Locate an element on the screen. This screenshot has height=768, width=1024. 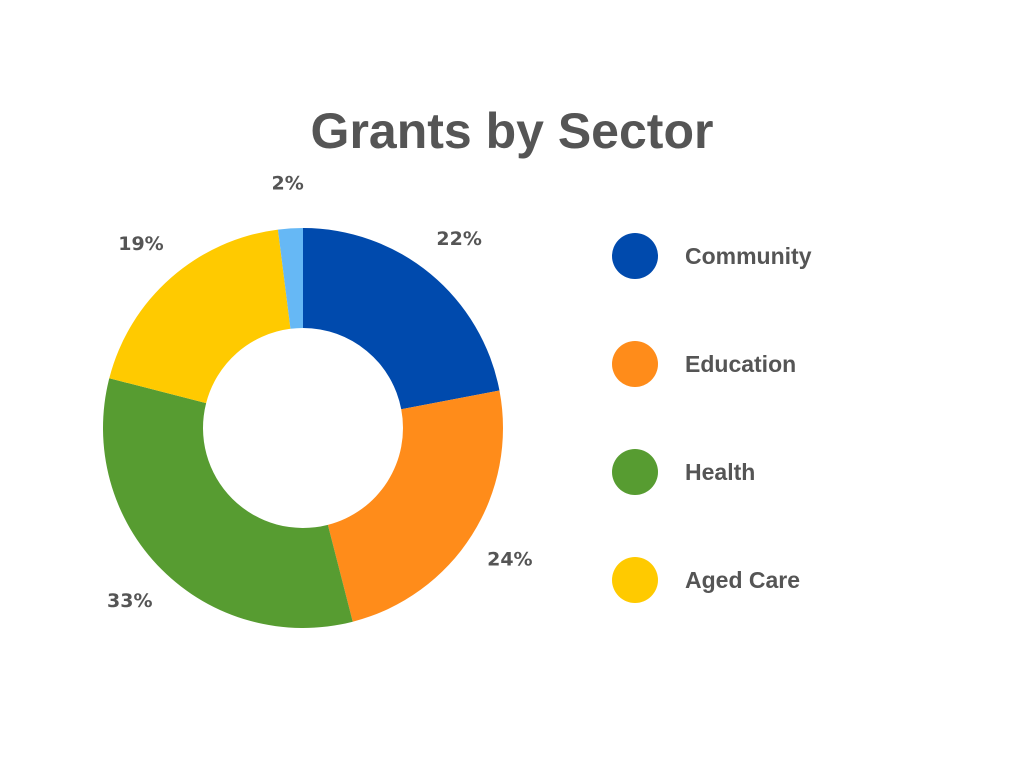
legend-label: Aged Care is located at coordinates (743, 579).